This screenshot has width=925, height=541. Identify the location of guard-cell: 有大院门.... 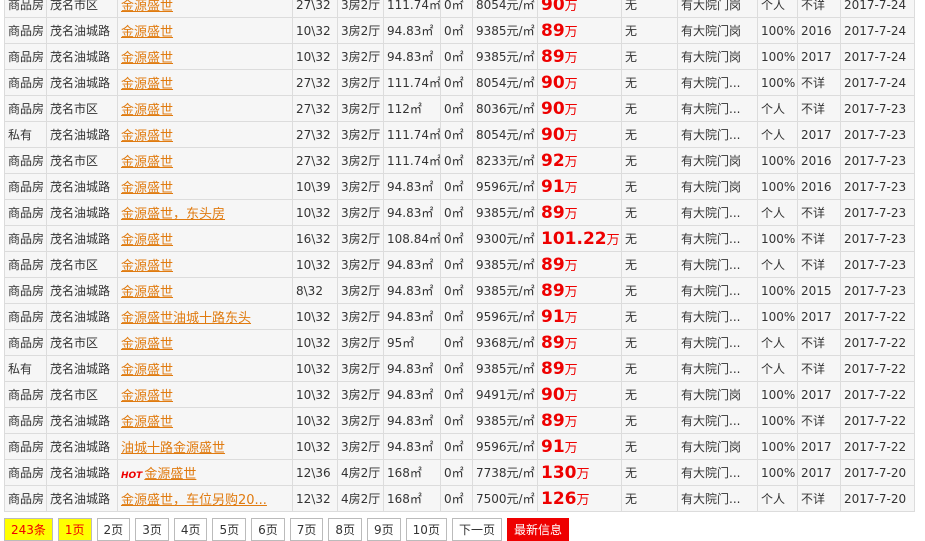
(717, 264).